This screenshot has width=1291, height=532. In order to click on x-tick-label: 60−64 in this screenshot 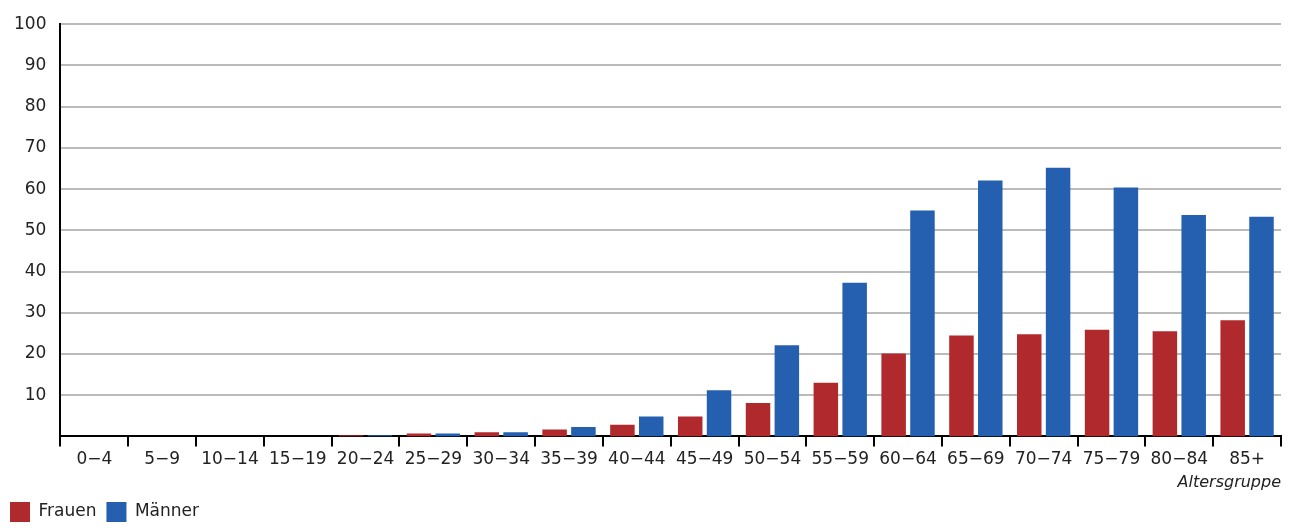, I will do `click(908, 458)`.